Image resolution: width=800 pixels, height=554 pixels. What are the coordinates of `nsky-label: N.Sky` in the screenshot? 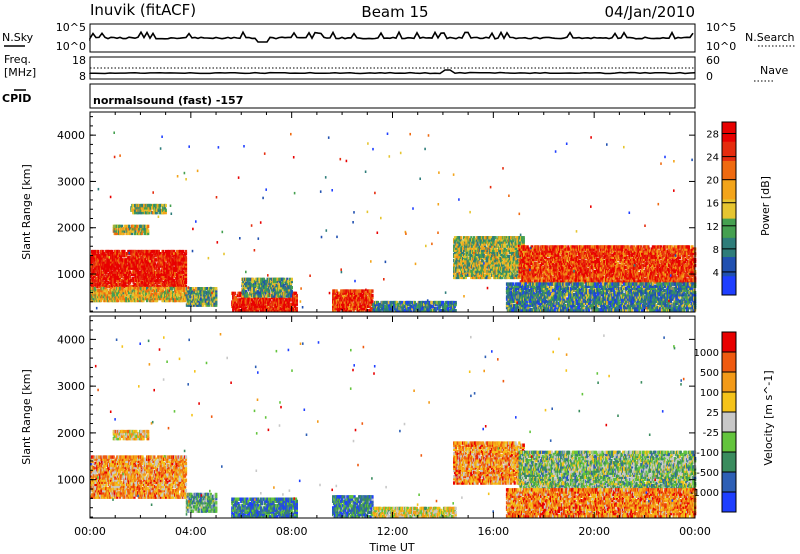 It's located at (18, 37).